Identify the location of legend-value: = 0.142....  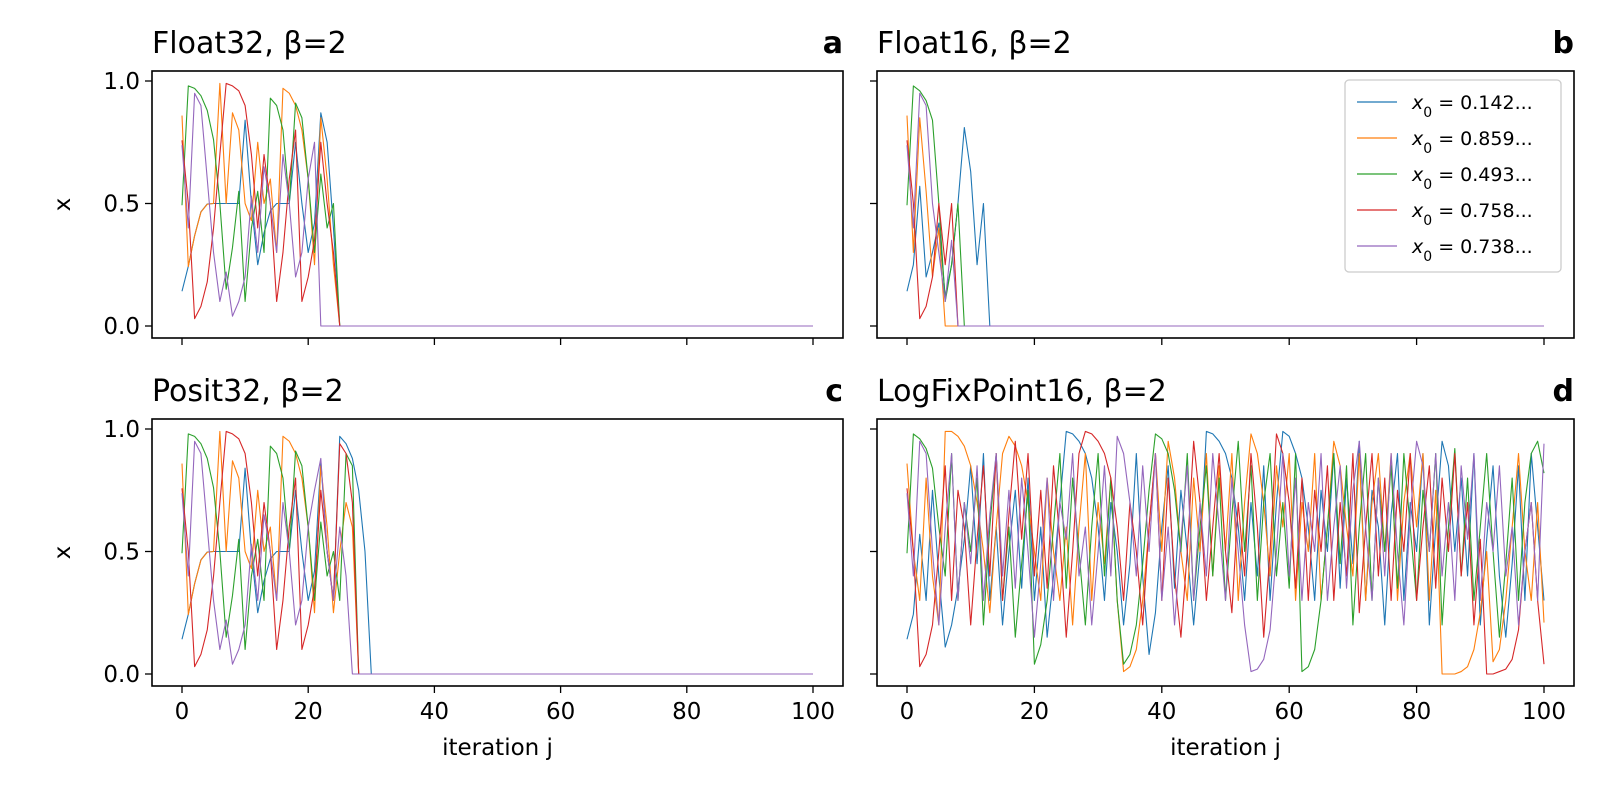
(1482, 103).